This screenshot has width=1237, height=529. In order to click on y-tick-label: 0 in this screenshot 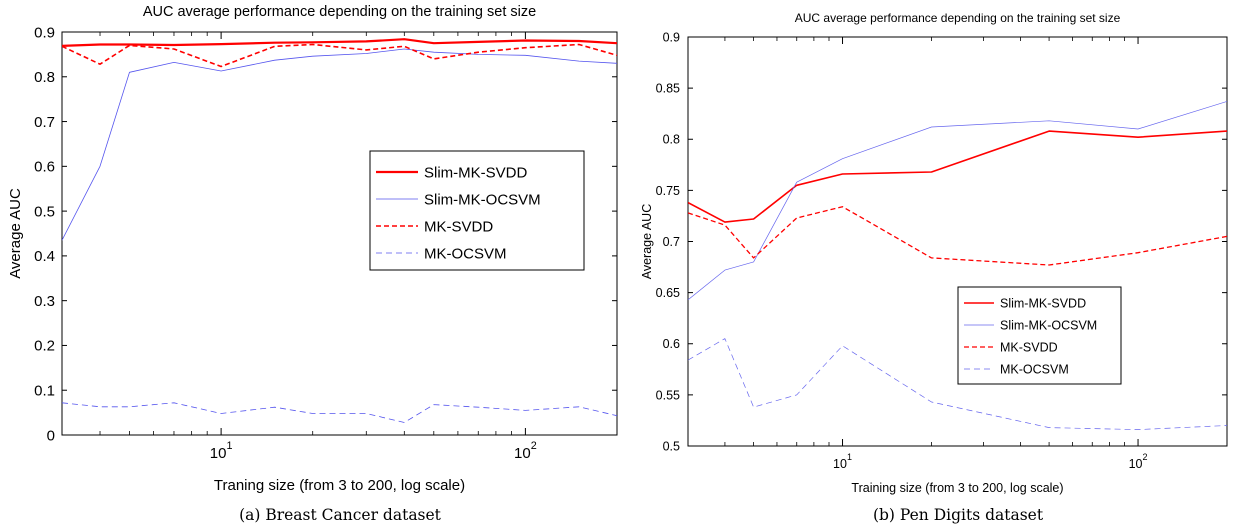, I will do `click(51, 435)`.